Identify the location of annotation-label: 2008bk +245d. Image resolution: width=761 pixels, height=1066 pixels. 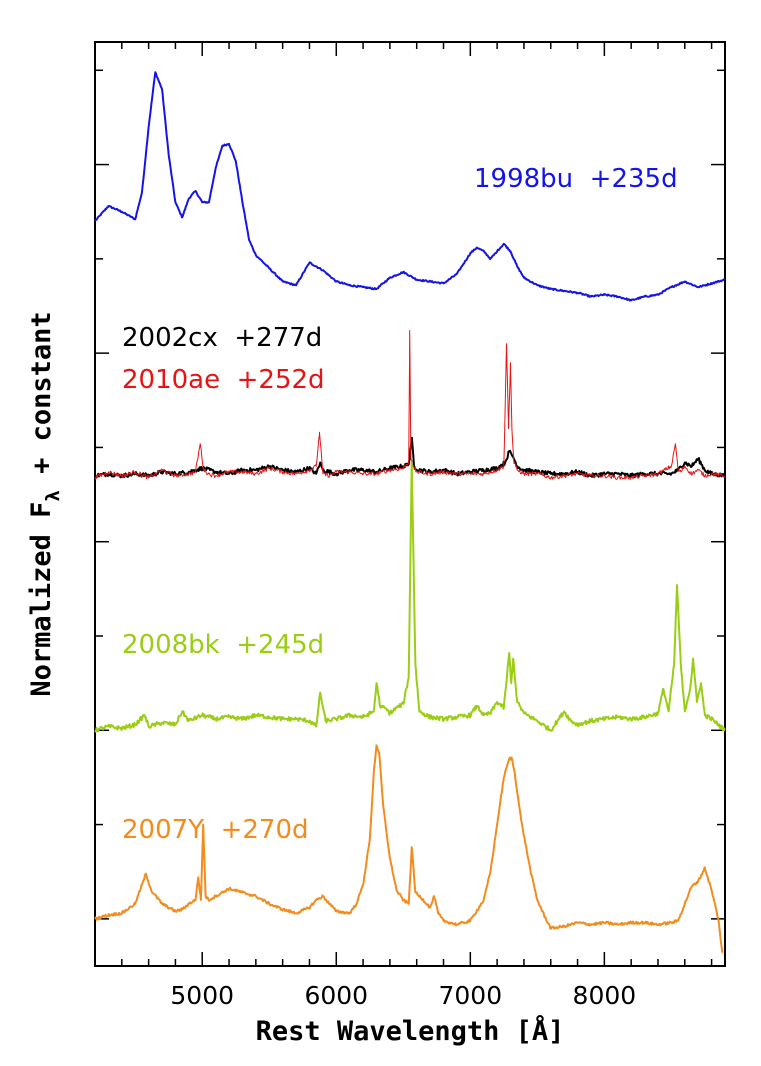
(223, 645).